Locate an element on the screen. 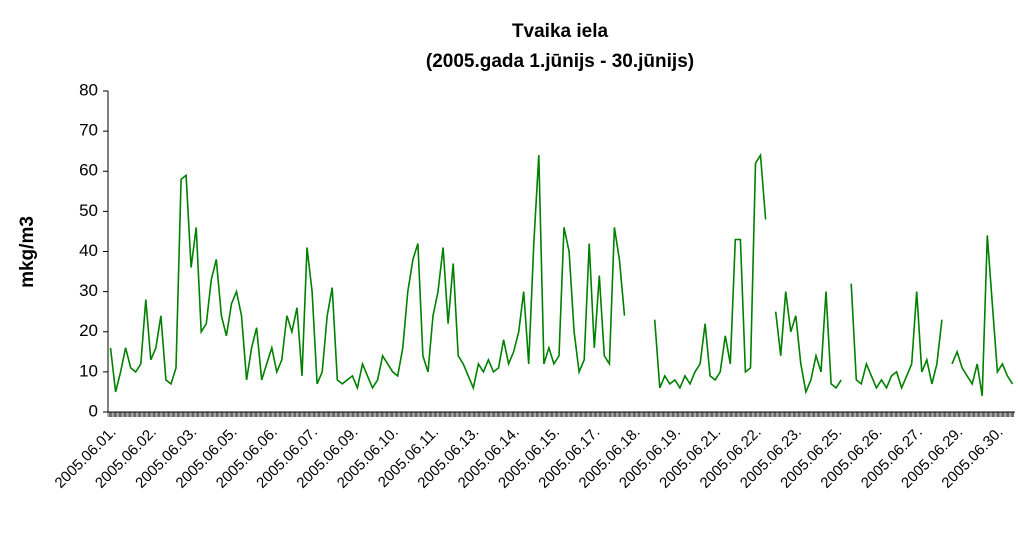 This screenshot has width=1018, height=533. chart-subtitle: (2005.gada 1.jūnijs - 30.jūnijs) is located at coordinates (560, 61).